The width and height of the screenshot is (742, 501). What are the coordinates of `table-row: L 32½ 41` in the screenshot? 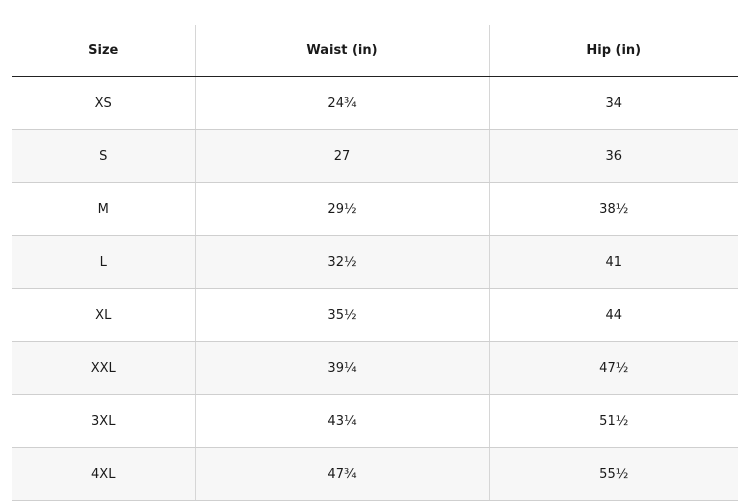 It's located at (375, 262).